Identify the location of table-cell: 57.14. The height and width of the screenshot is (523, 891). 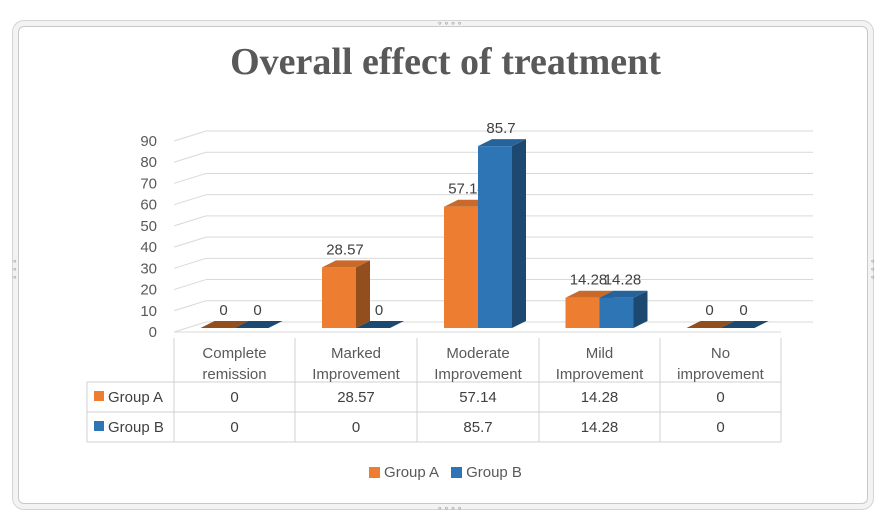
(478, 397).